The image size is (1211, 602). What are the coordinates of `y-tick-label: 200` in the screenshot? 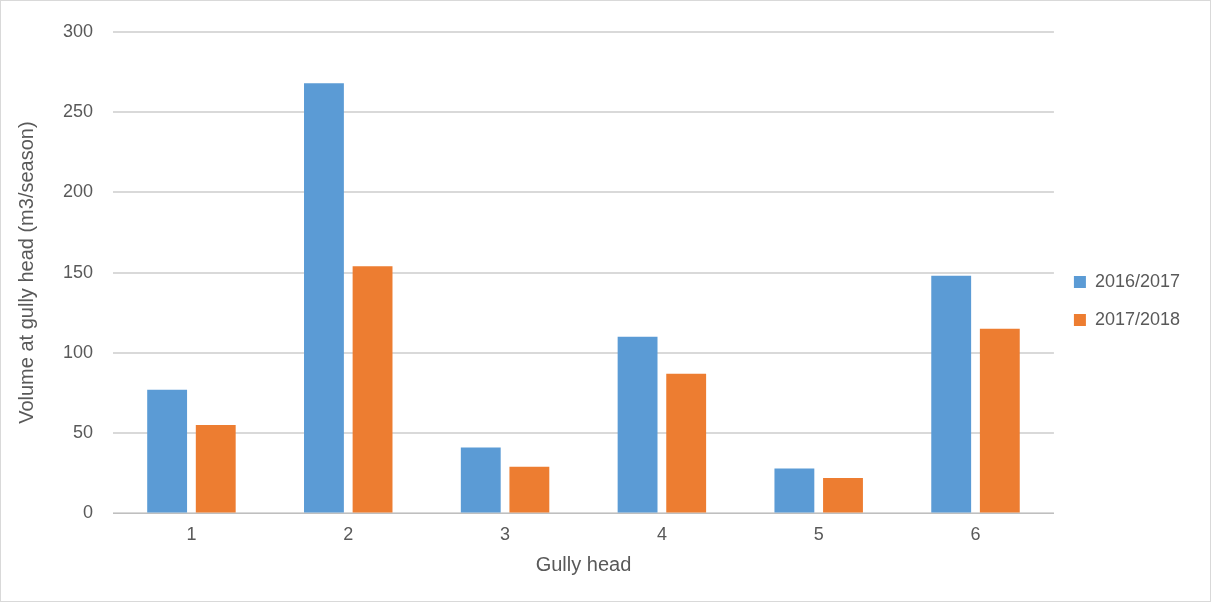 It's located at (78, 191).